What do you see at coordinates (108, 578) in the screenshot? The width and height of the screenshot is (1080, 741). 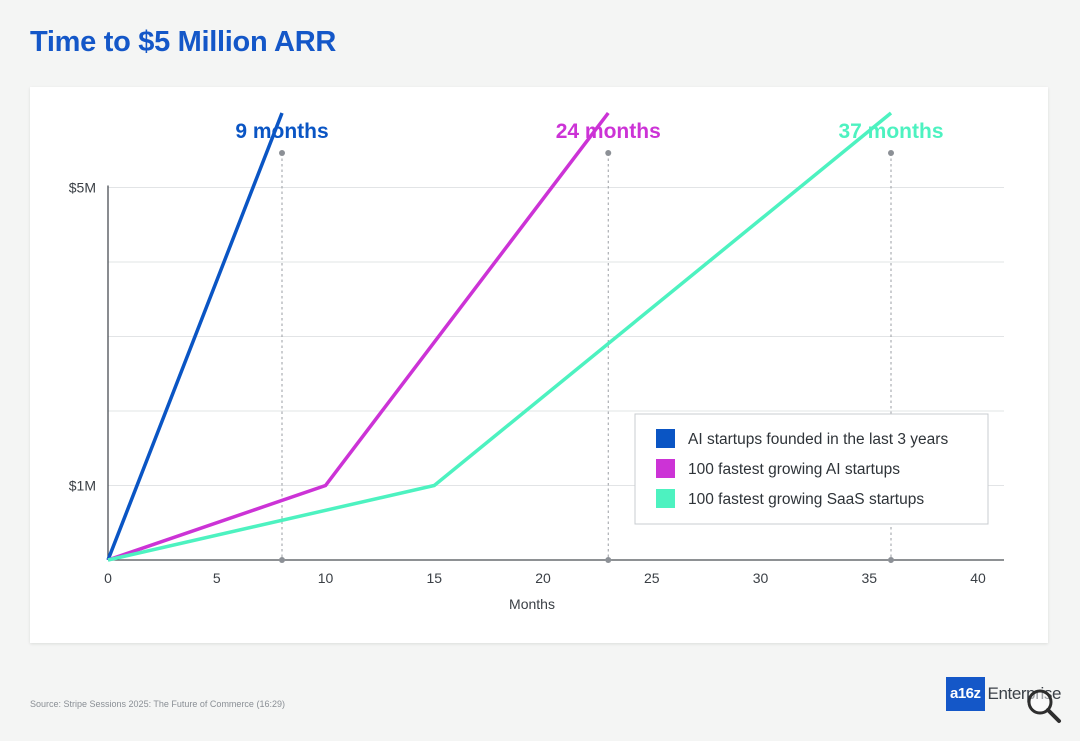 I see `x-tick-label: 0` at bounding box center [108, 578].